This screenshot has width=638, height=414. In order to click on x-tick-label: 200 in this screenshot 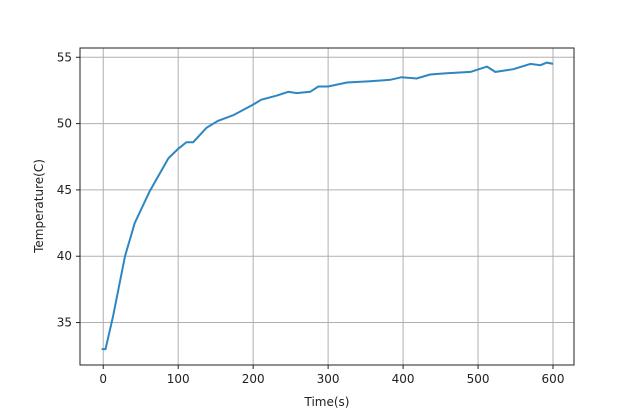, I will do `click(253, 379)`.